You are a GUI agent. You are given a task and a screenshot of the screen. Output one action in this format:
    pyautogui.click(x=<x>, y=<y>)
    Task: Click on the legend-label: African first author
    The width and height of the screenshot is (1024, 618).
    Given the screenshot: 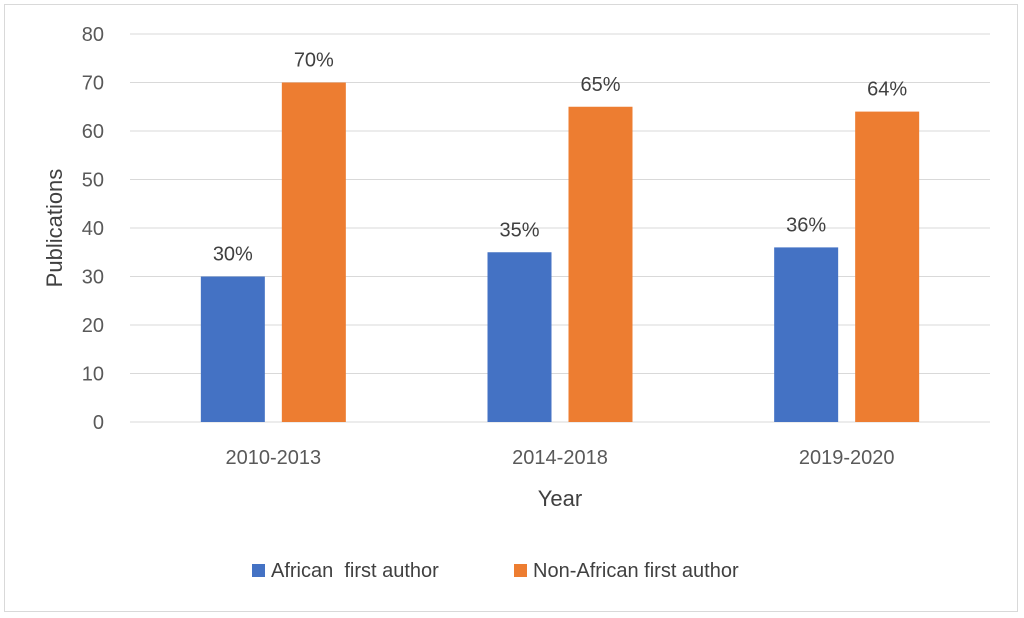 What is the action you would take?
    pyautogui.click(x=355, y=571)
    